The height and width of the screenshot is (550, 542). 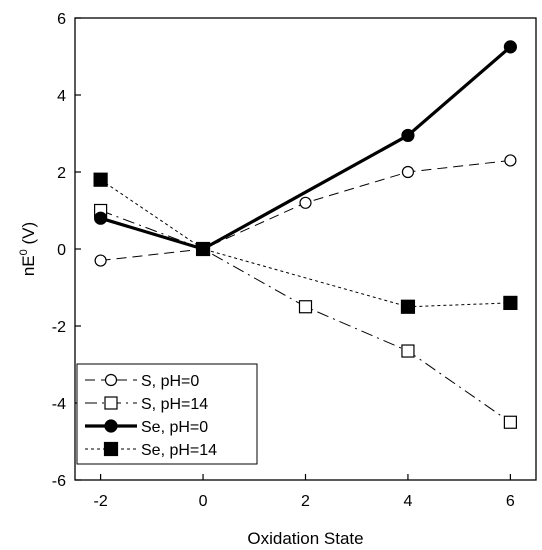 What do you see at coordinates (174, 404) in the screenshot?
I see `legend-label-1: S, pH=14` at bounding box center [174, 404].